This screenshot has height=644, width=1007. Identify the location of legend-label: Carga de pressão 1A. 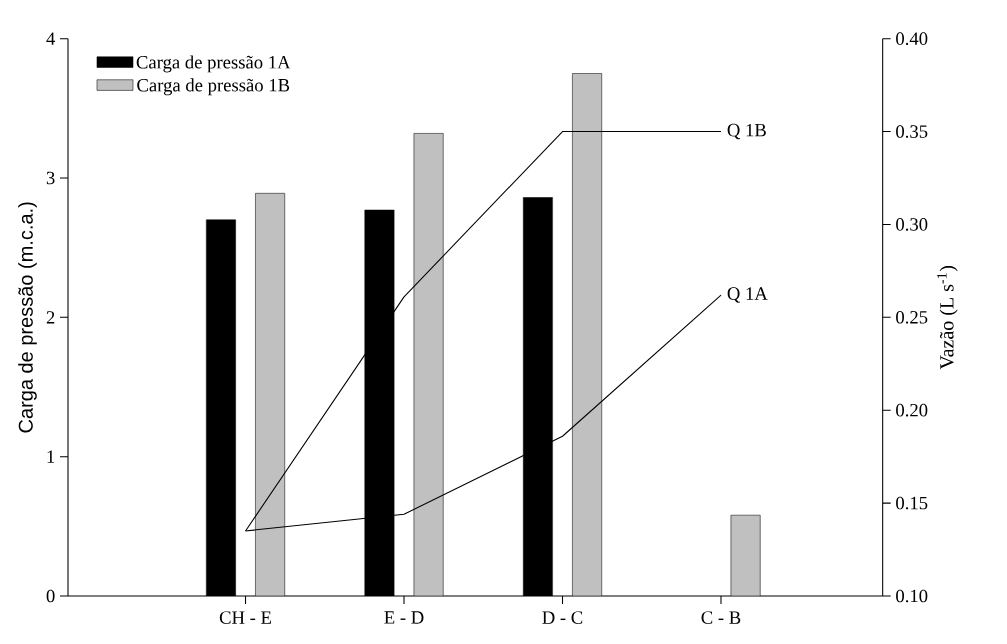
(213, 64).